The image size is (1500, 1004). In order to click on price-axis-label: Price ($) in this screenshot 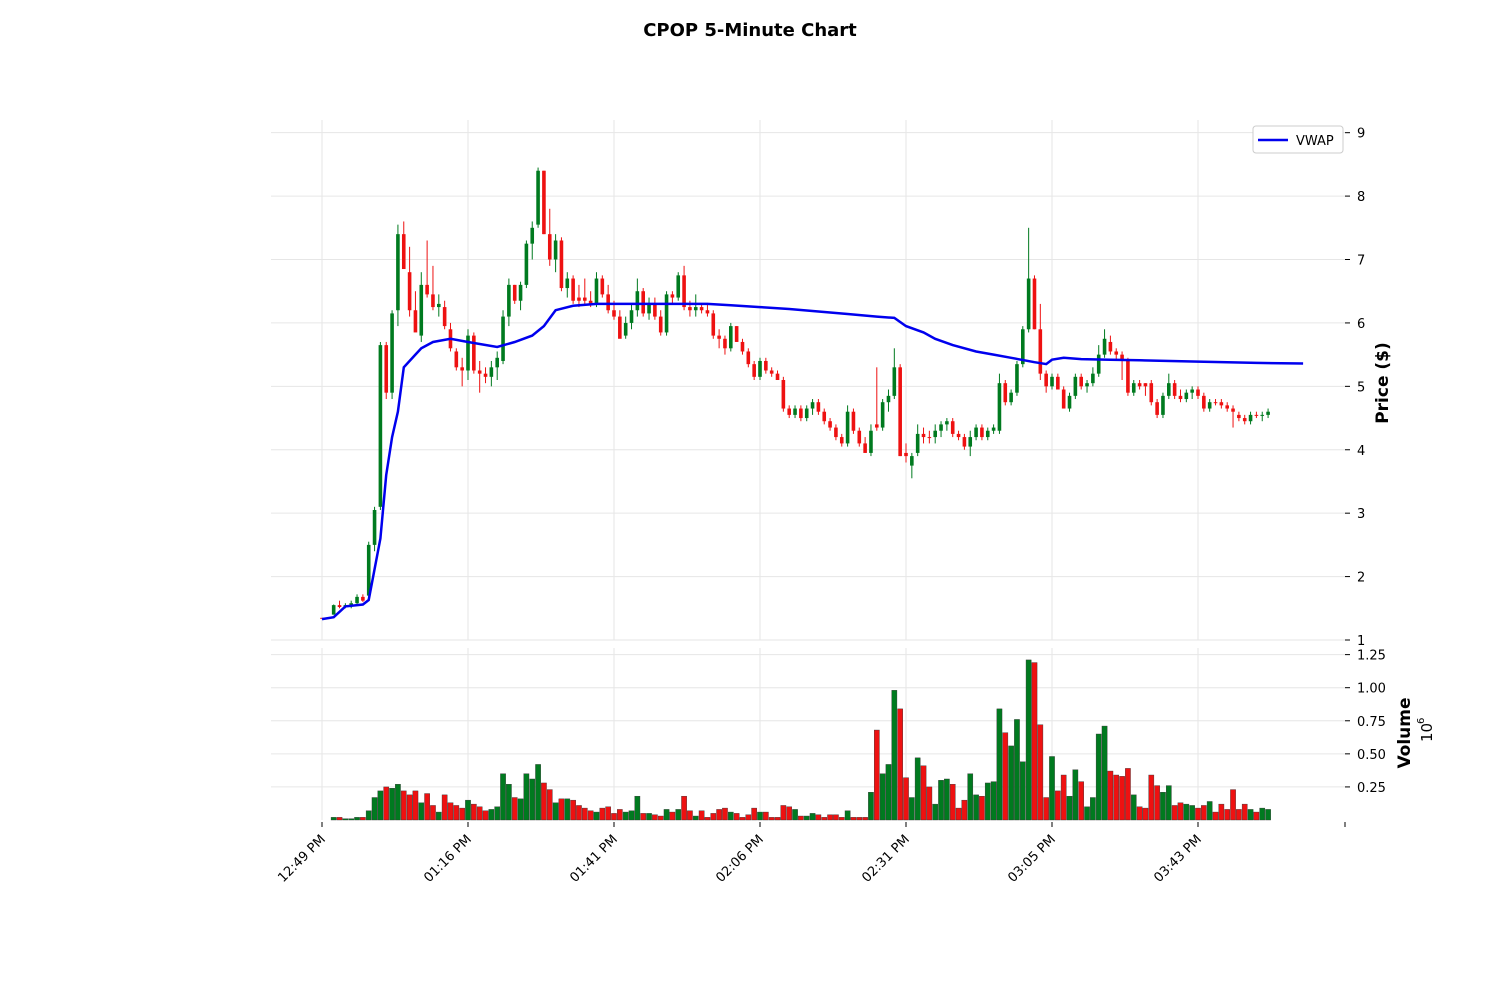, I will do `click(1383, 383)`.